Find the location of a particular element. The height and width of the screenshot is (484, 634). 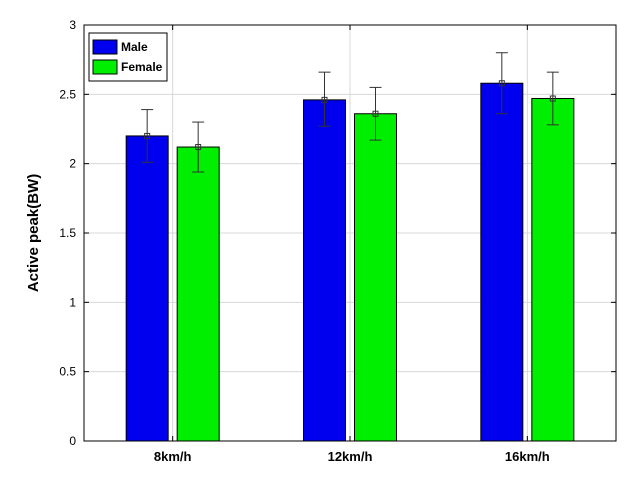

y-tick-label: 2.5 is located at coordinates (67, 94).